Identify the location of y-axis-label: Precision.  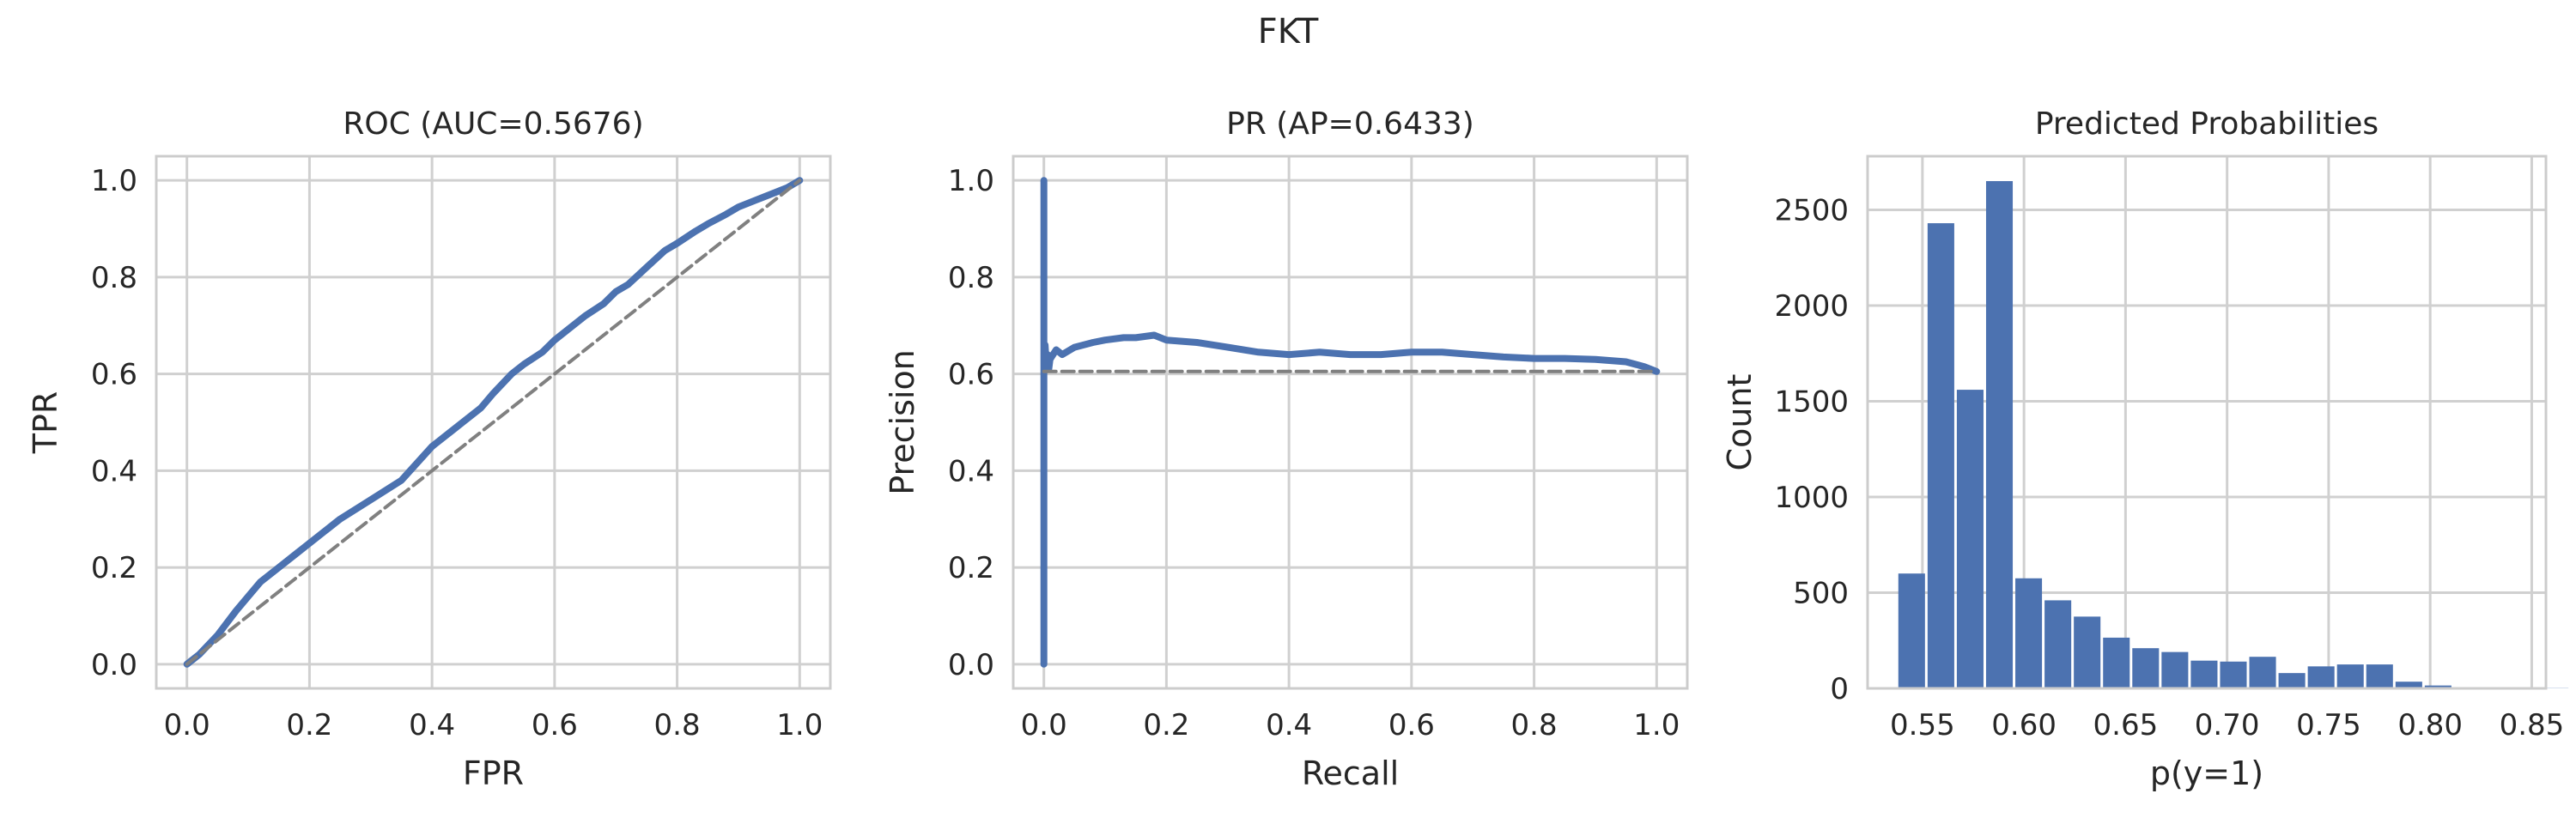
(903, 422).